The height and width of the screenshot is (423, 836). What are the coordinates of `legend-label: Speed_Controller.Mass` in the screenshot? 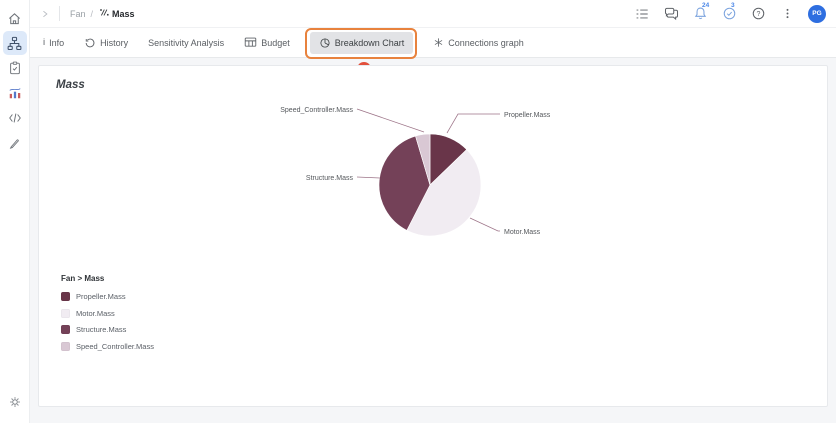 It's located at (115, 346).